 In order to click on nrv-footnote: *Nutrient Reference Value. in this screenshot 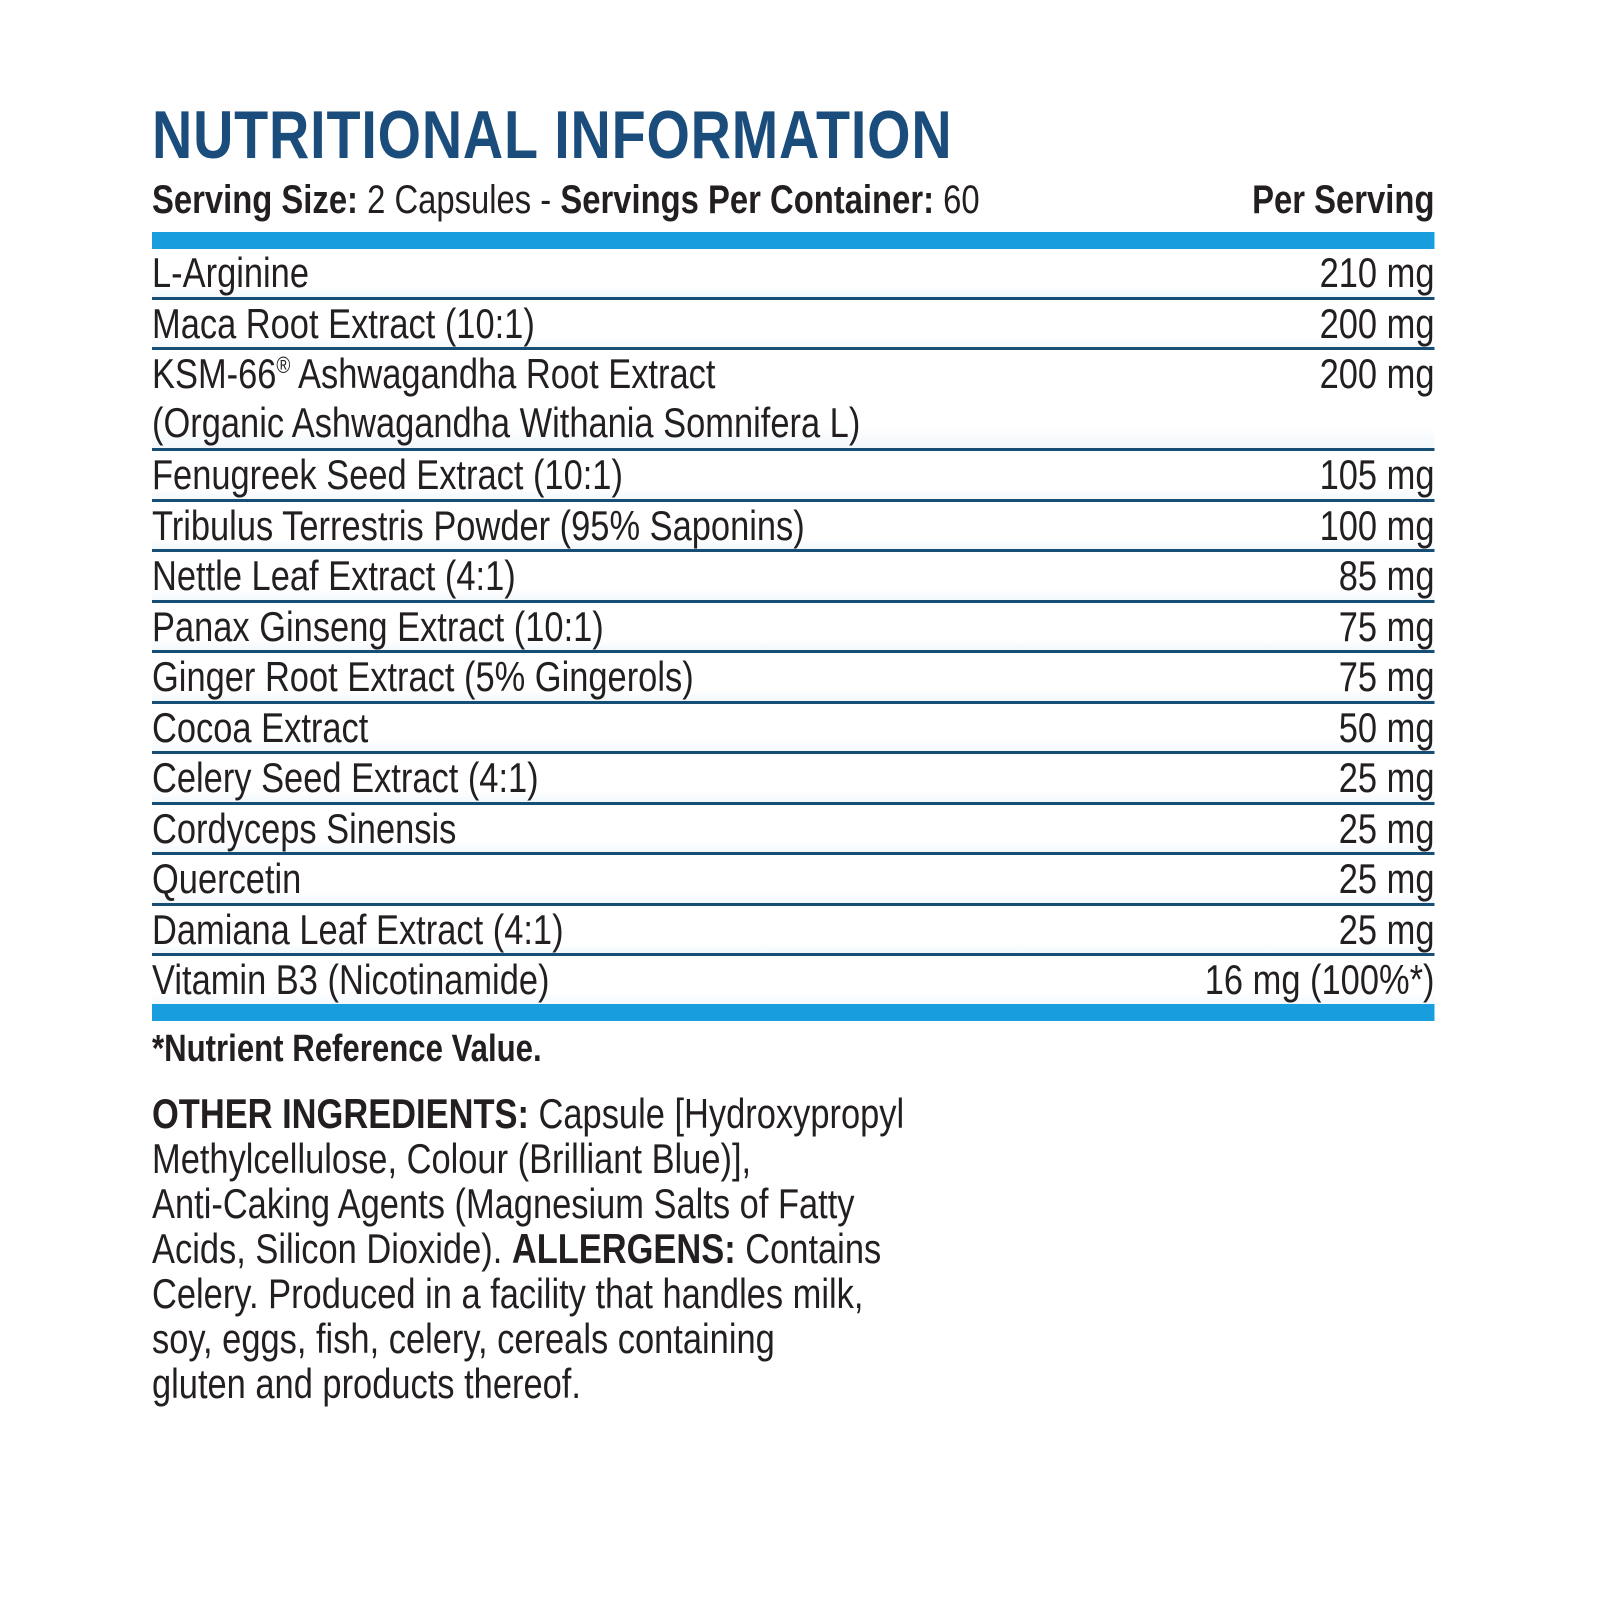, I will do `click(347, 1048)`.